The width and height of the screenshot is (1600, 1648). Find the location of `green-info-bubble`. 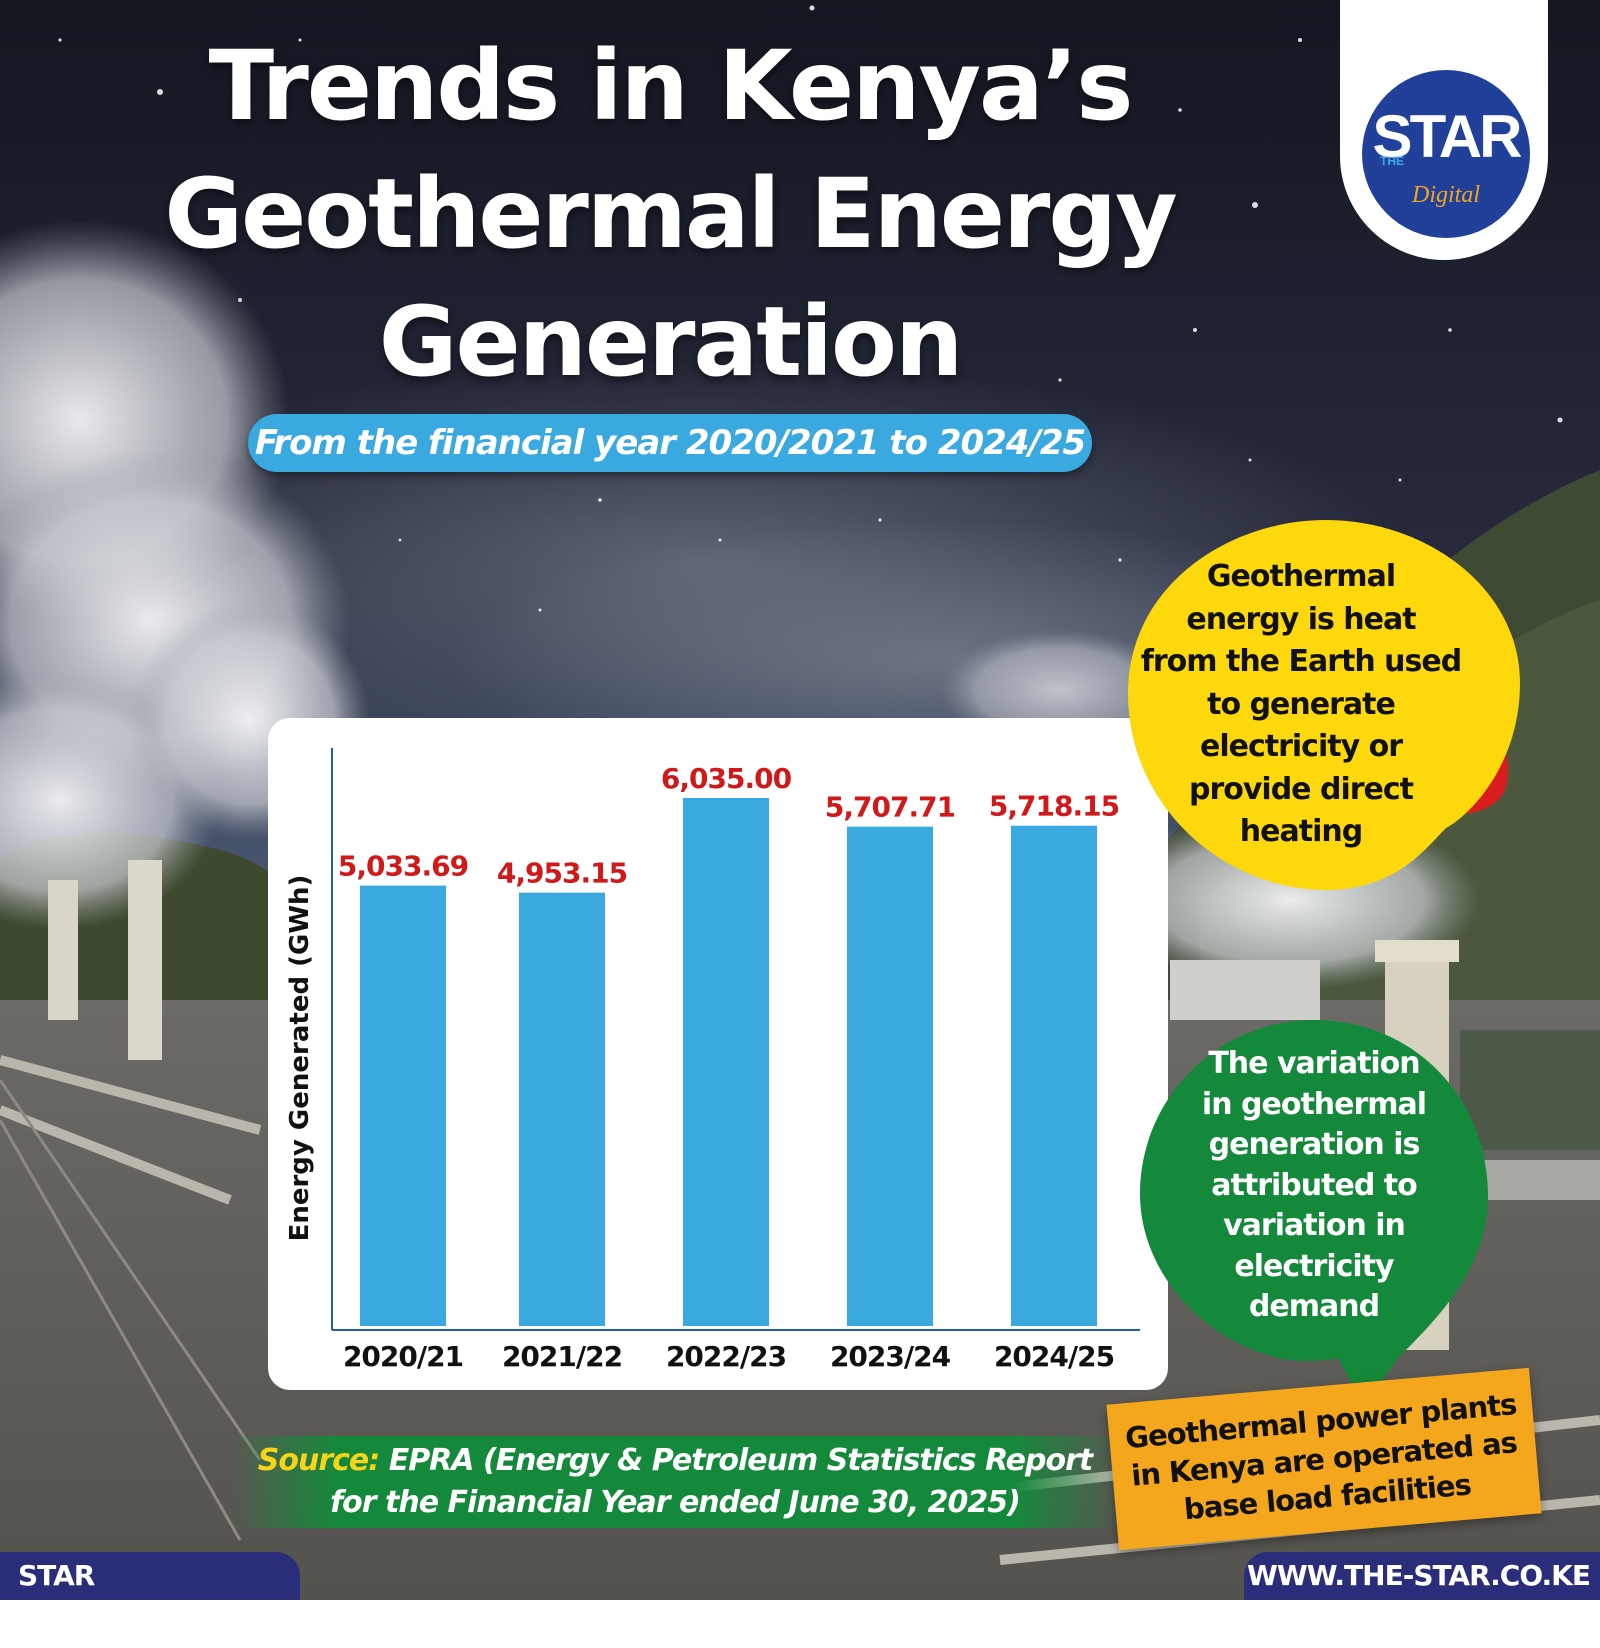

green-info-bubble is located at coordinates (1314, 1213).